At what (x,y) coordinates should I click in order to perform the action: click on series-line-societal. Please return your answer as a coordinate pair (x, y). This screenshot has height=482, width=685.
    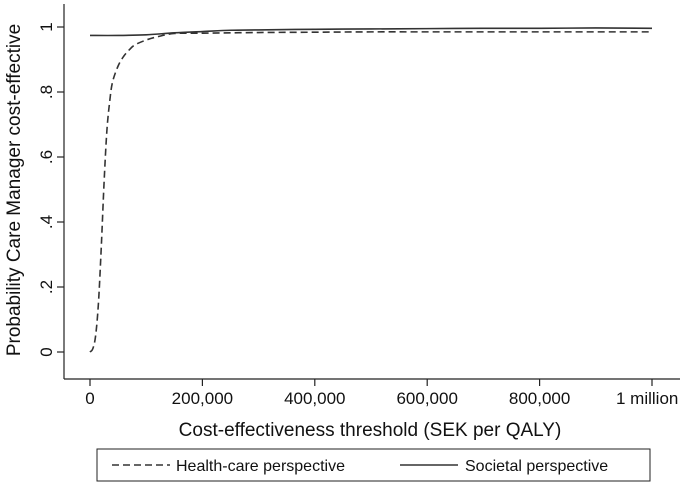
    Looking at the image, I should click on (371, 32).